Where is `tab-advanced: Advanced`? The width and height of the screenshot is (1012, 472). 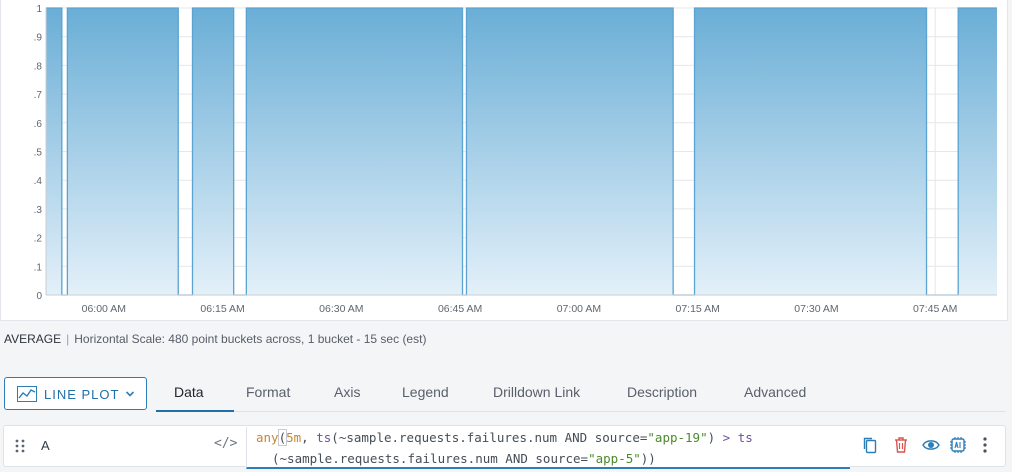
tab-advanced: Advanced is located at coordinates (775, 392).